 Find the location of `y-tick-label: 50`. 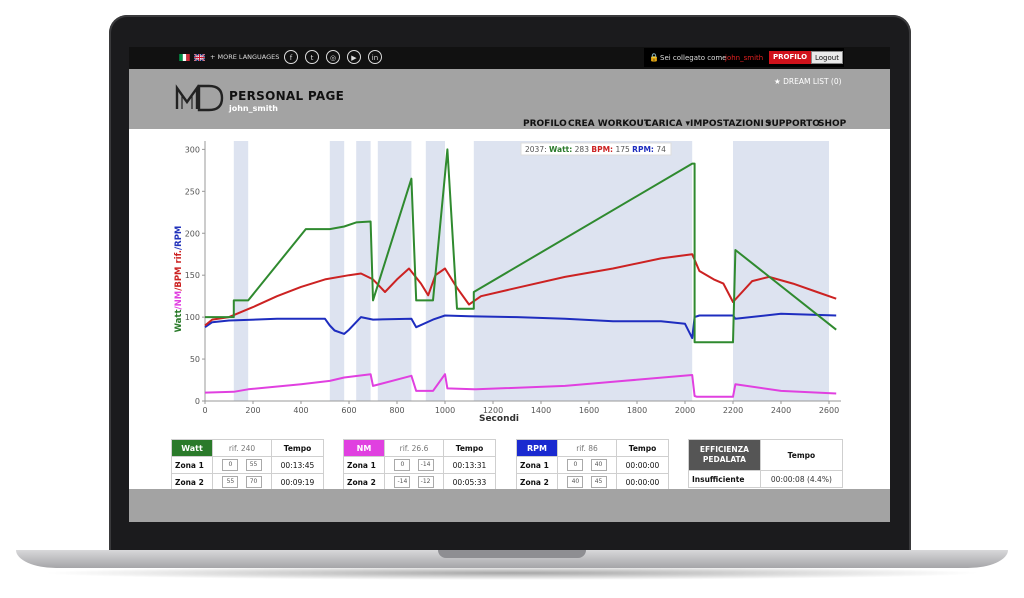

y-tick-label: 50 is located at coordinates (195, 359).